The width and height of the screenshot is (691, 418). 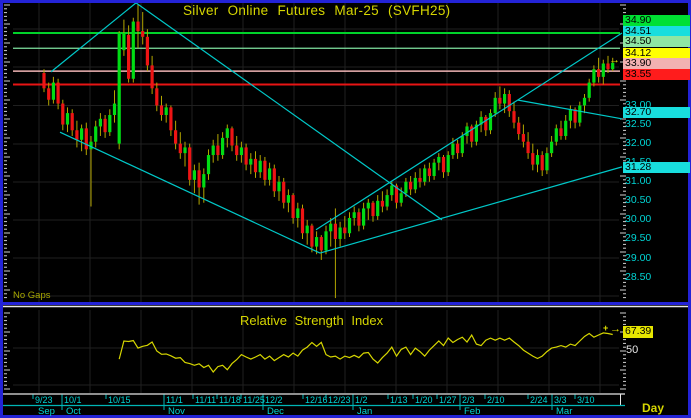 I want to click on price-badge: 33.90, so click(x=656, y=63).